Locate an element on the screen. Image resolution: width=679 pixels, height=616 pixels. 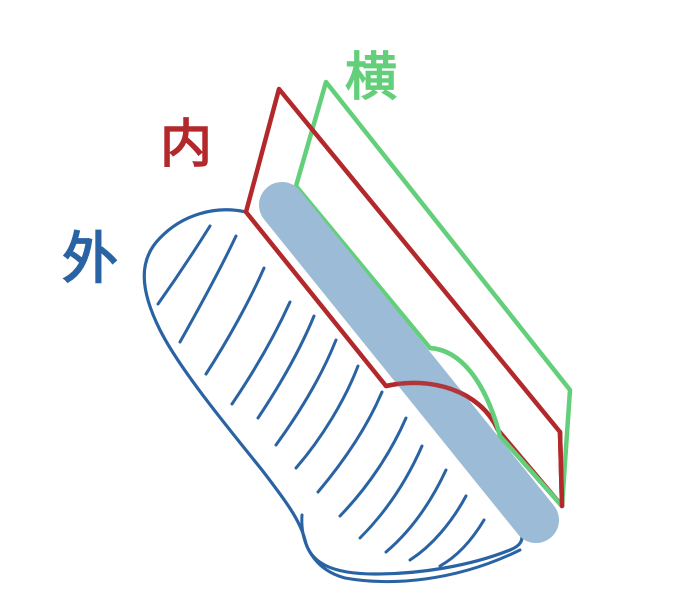
label-inner: 内 is located at coordinates (186, 145).